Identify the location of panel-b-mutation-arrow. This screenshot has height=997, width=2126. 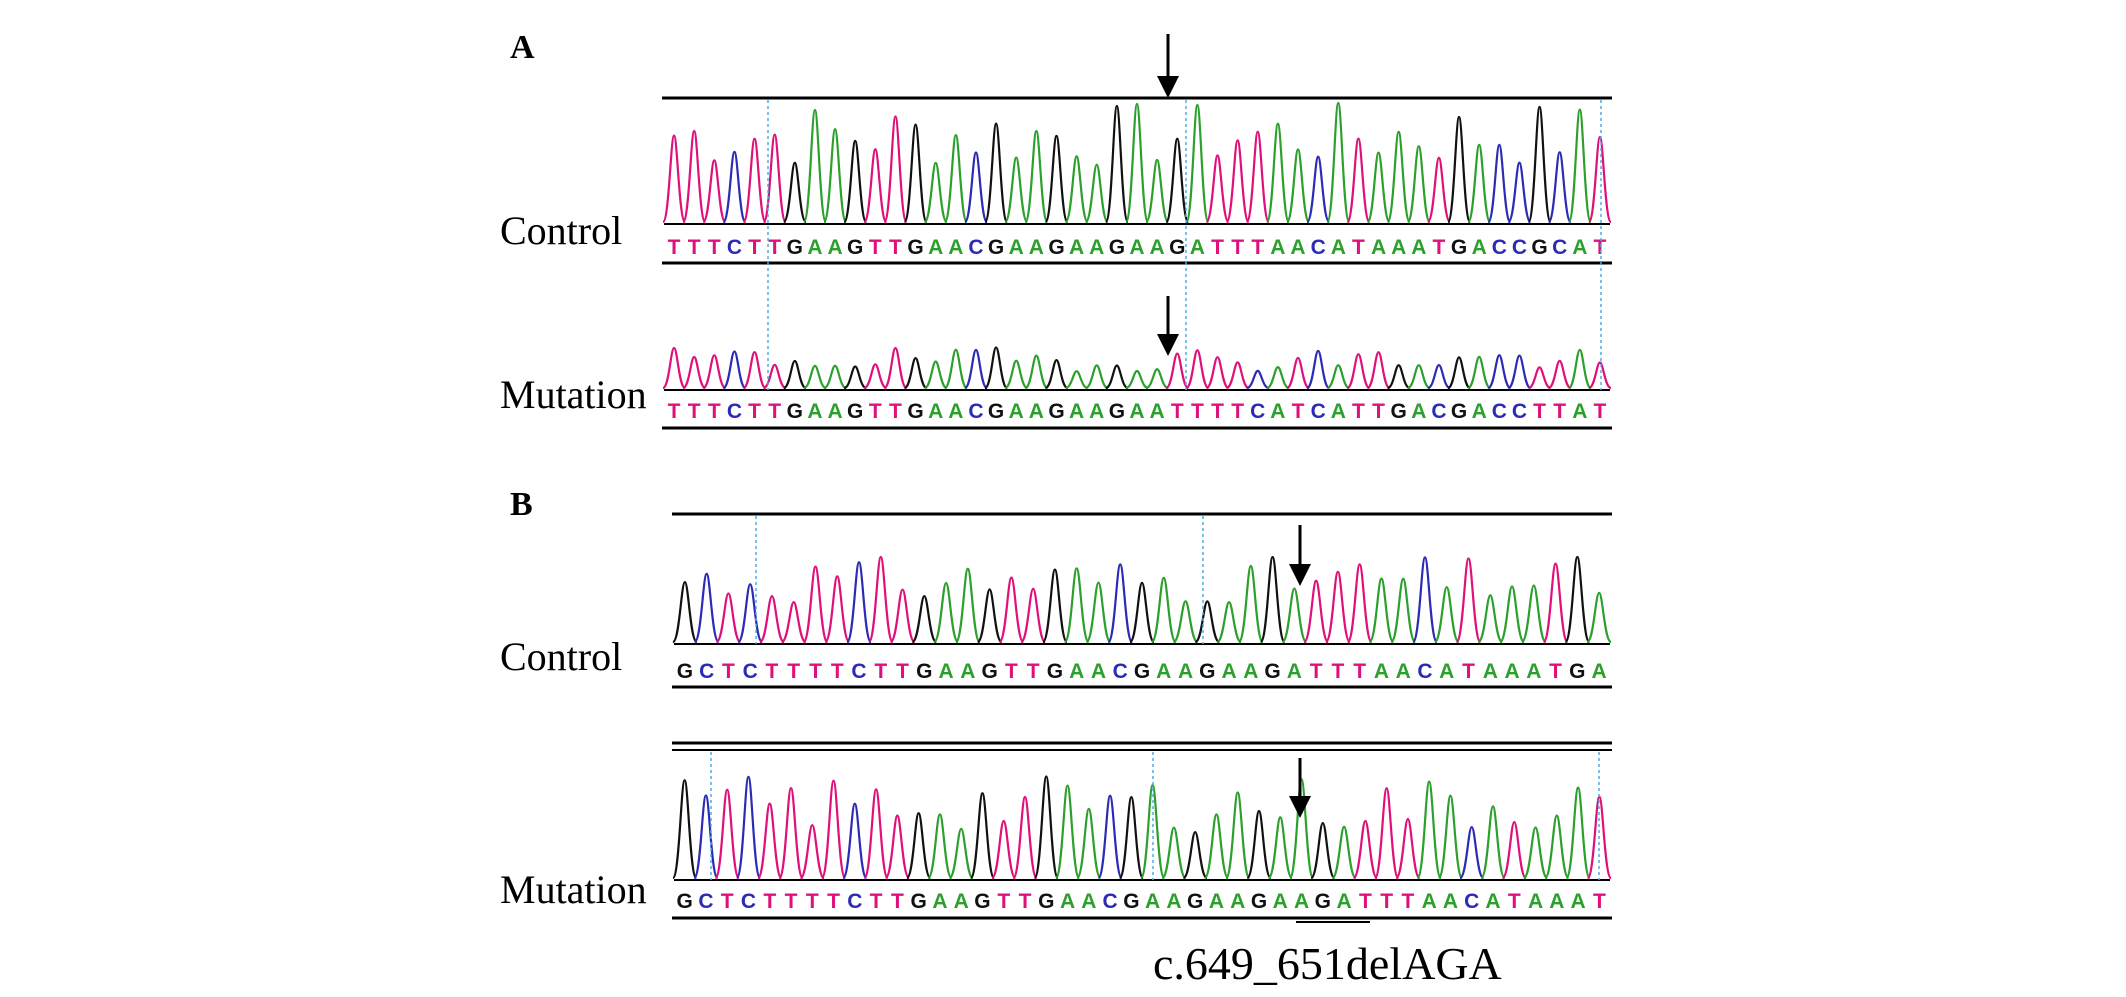
(1300, 788).